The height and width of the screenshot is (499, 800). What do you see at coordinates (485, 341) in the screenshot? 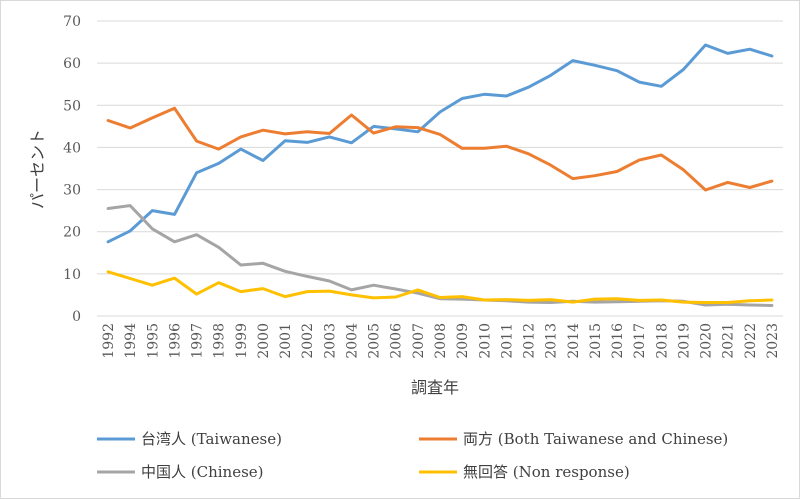
I see `x-tick-label: 2010` at bounding box center [485, 341].